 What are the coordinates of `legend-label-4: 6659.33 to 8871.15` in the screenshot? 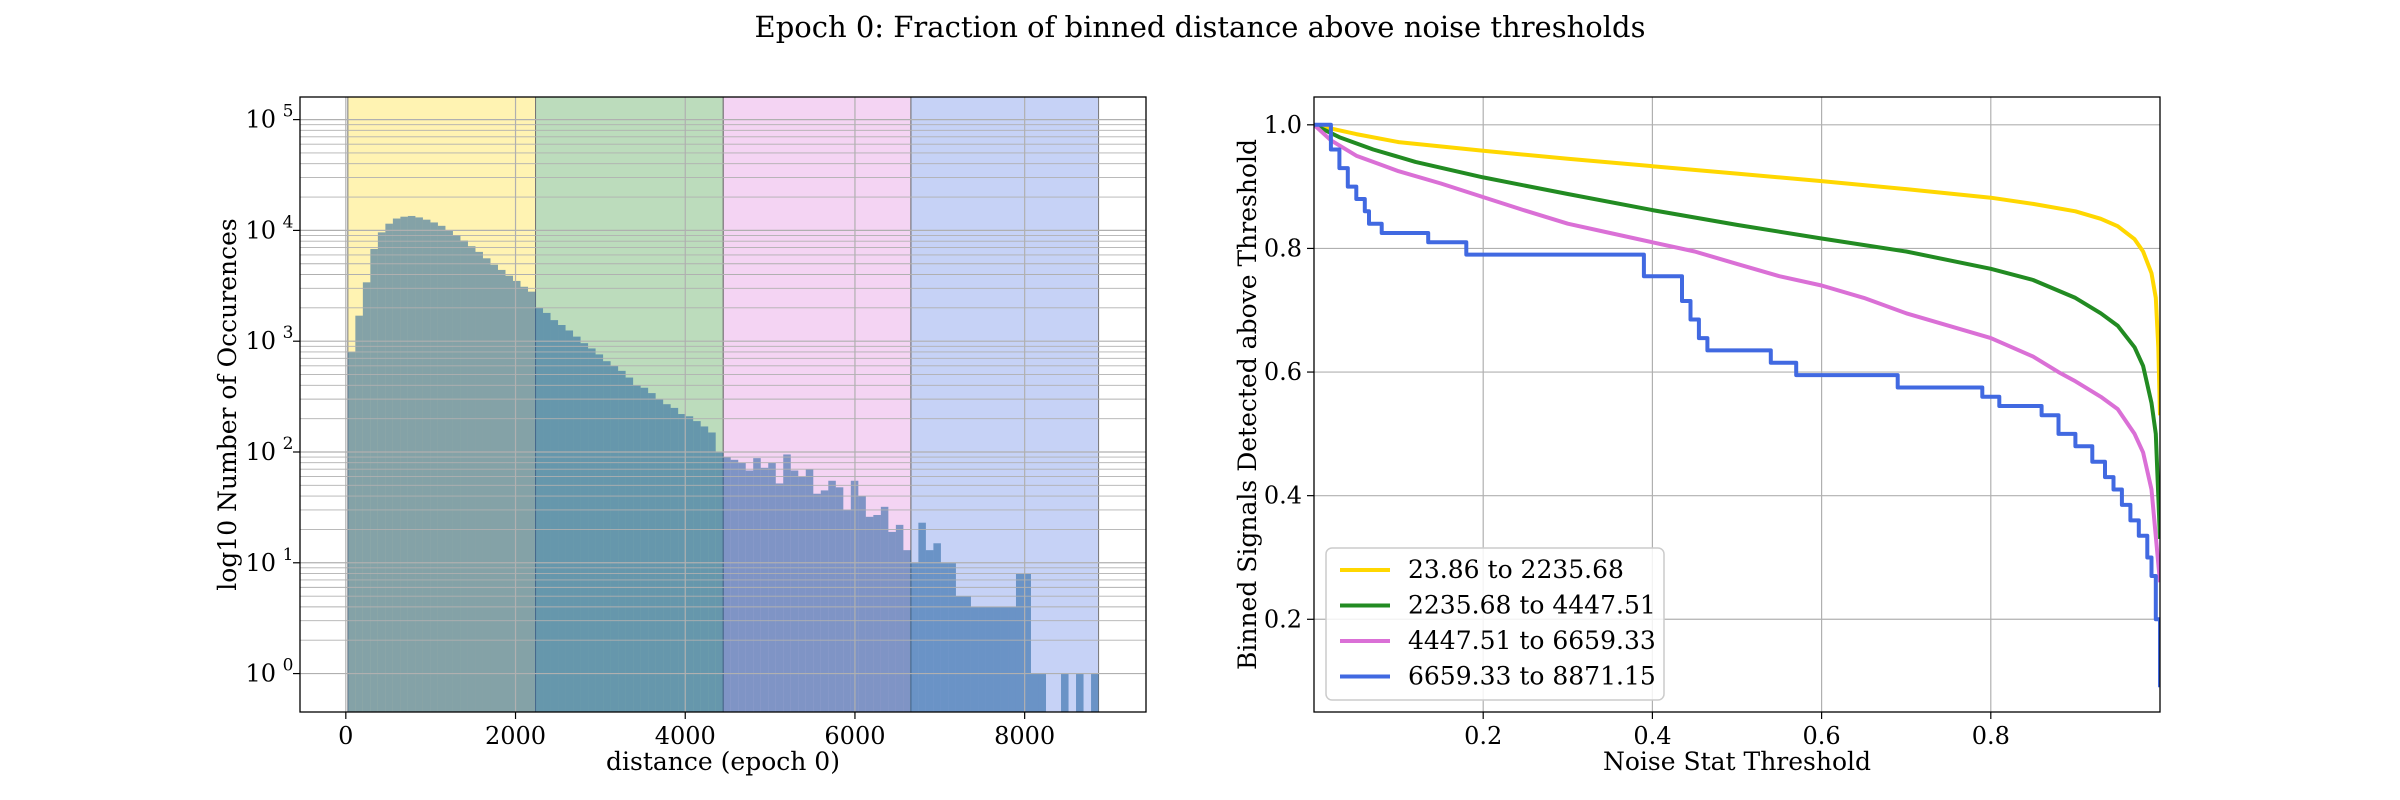 It's located at (1532, 676).